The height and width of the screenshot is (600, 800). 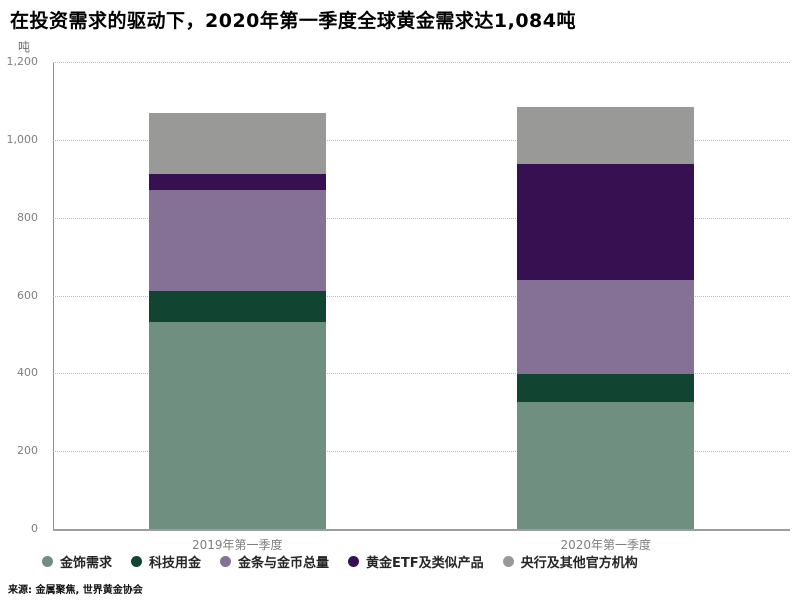 I want to click on legend-item-央行及其他官方机构: 央行及其他官方机构, so click(x=570, y=561).